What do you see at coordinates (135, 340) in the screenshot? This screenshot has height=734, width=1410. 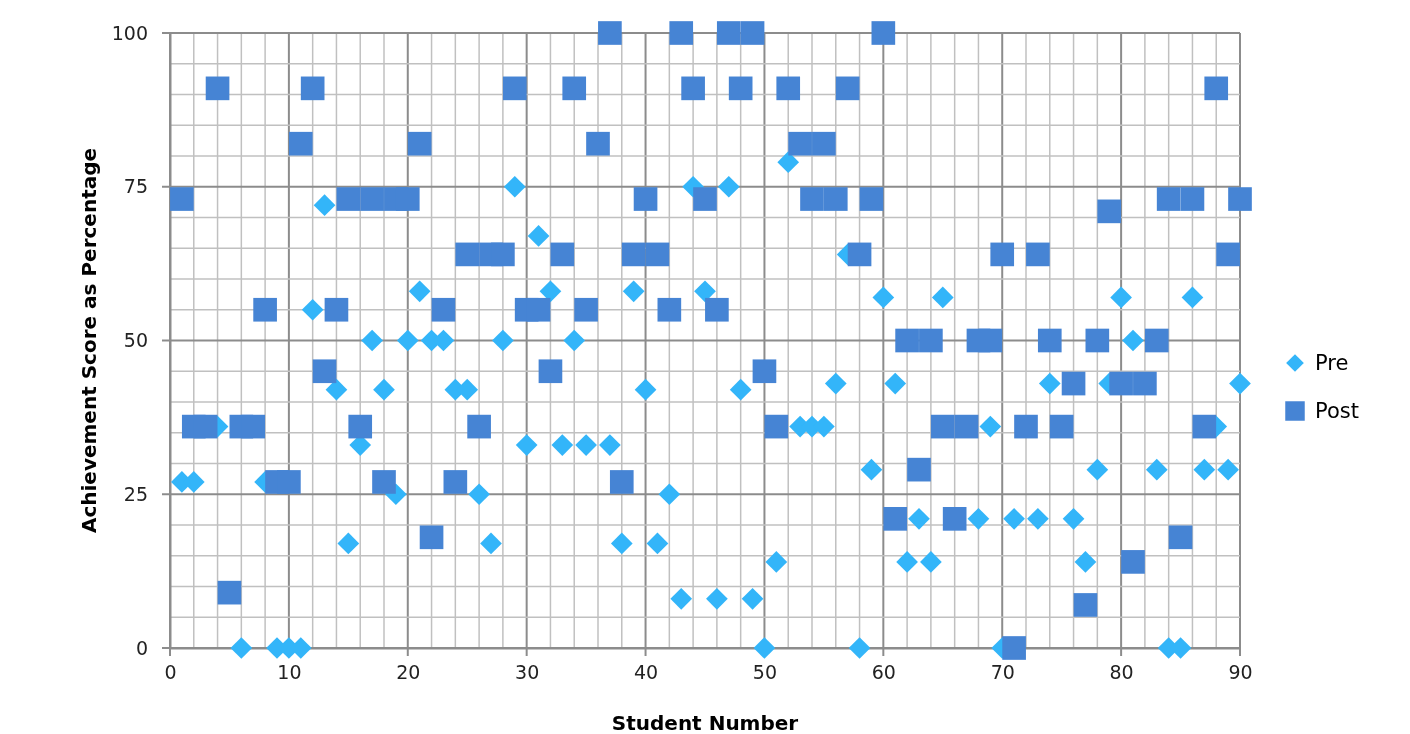 I see `y-tick-label: 50` at bounding box center [135, 340].